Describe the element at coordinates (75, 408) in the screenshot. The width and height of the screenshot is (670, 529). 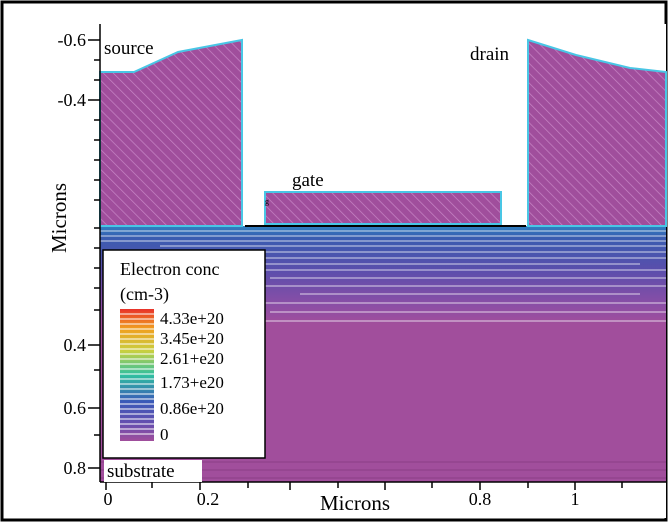
I see `y-tick-label: 0.6` at that location.